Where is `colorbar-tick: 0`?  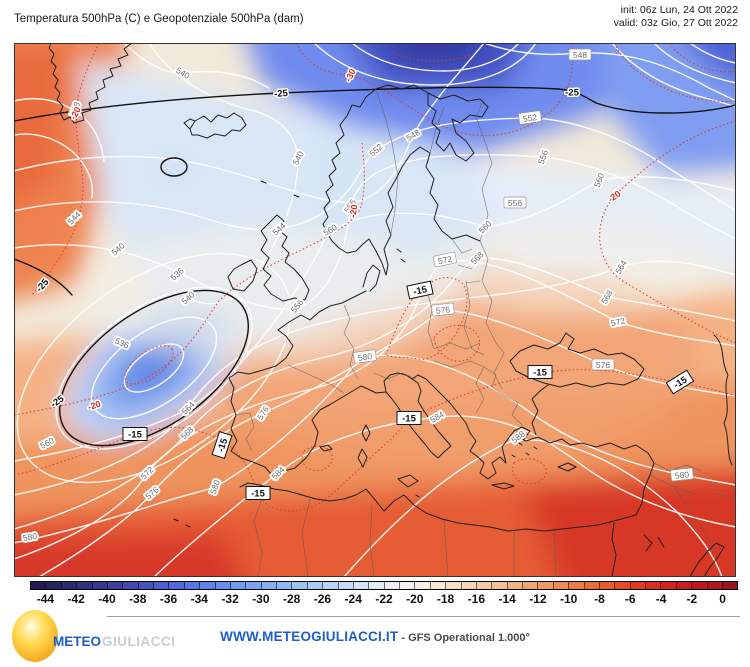
colorbar-tick: 0 is located at coordinates (722, 599).